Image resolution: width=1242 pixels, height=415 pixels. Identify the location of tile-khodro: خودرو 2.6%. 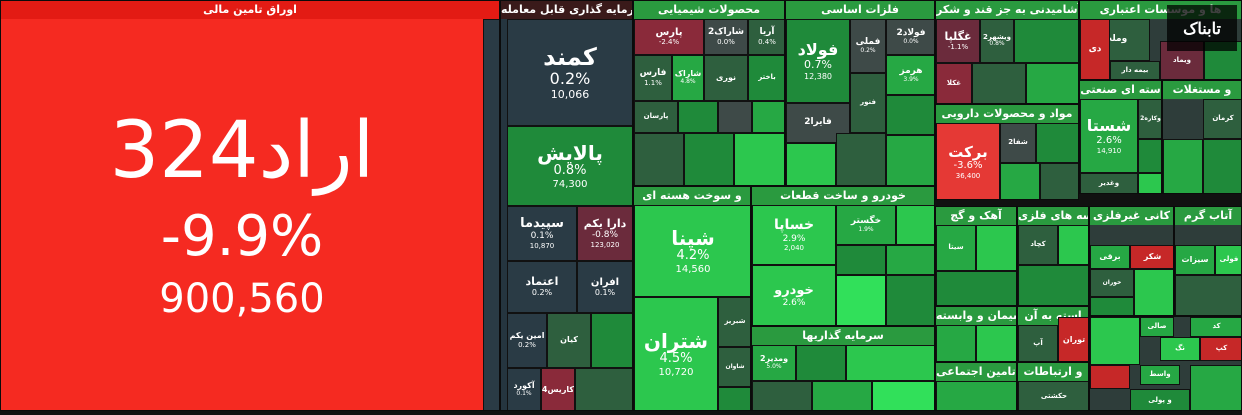
(794, 295).